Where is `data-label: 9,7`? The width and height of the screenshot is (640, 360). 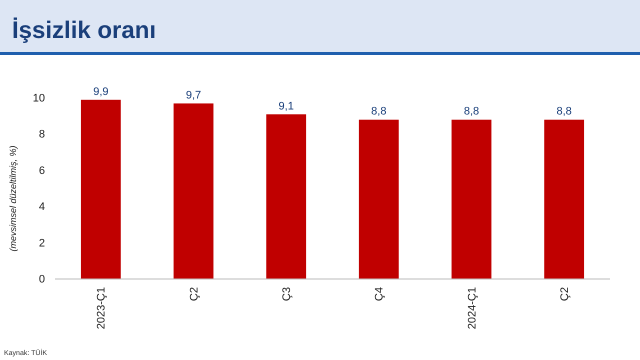 data-label: 9,7 is located at coordinates (194, 95).